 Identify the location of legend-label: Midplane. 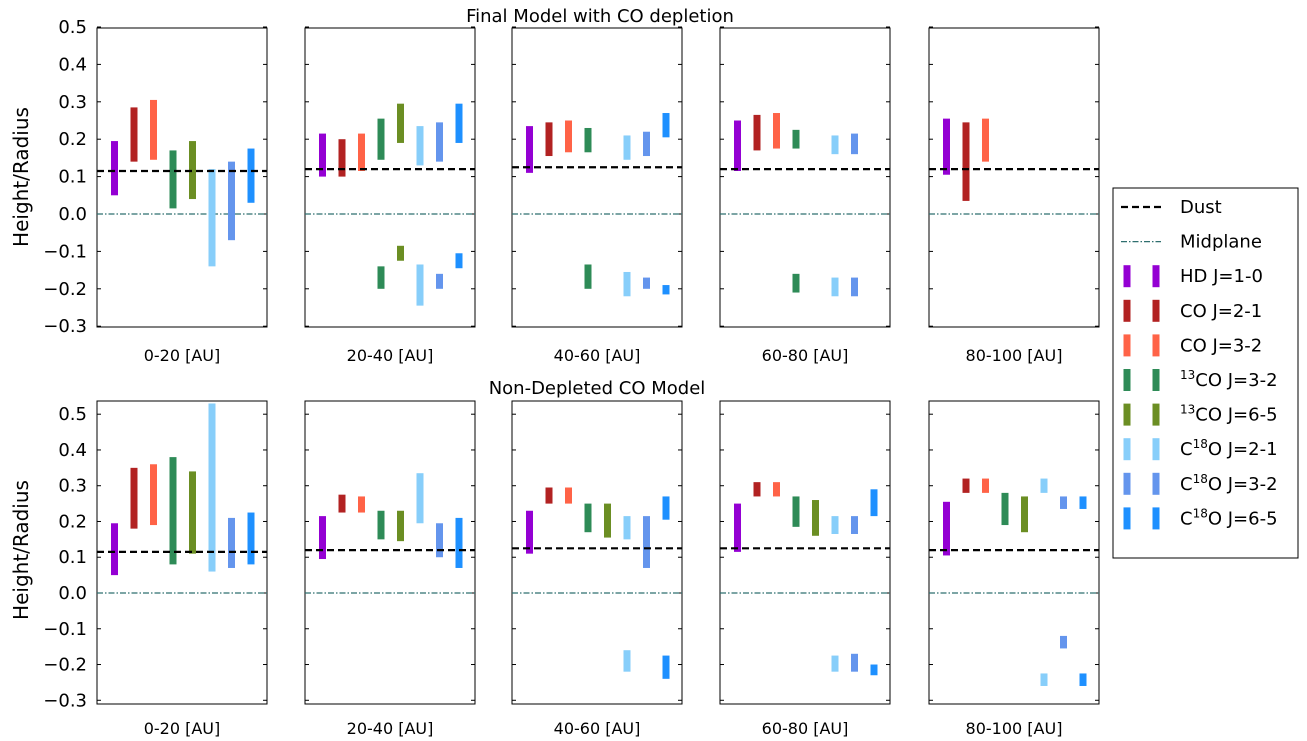
(1221, 242).